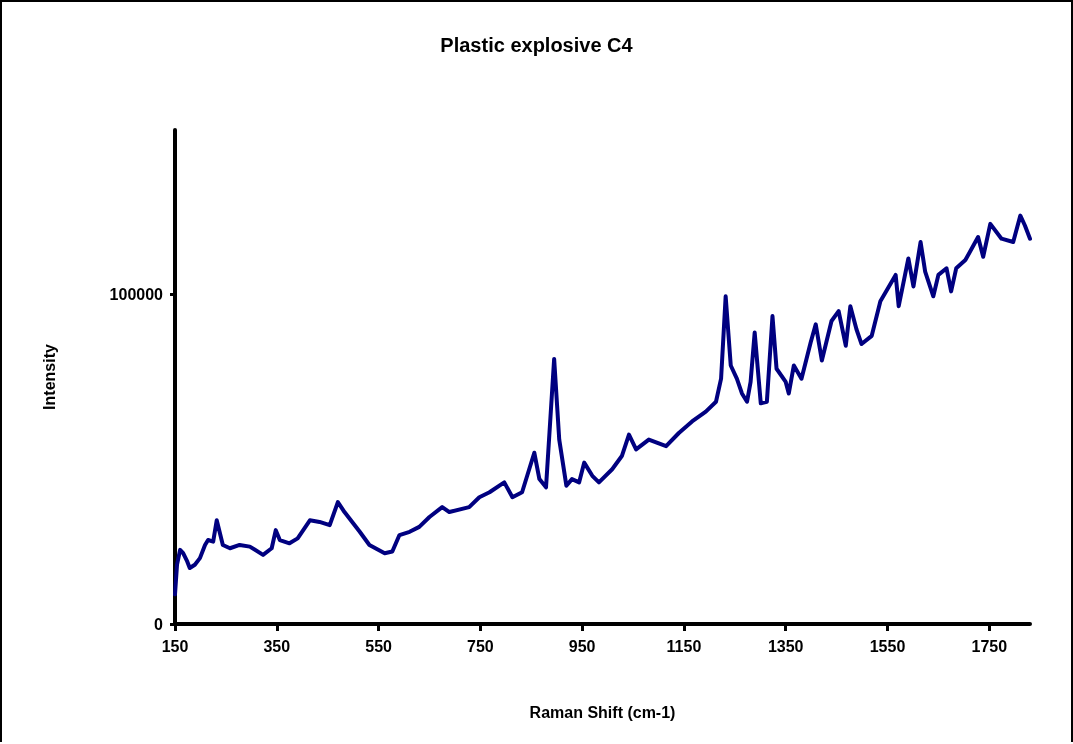 The width and height of the screenshot is (1073, 744). Describe the element at coordinates (887, 646) in the screenshot. I see `x-tick-label: 1550` at that location.